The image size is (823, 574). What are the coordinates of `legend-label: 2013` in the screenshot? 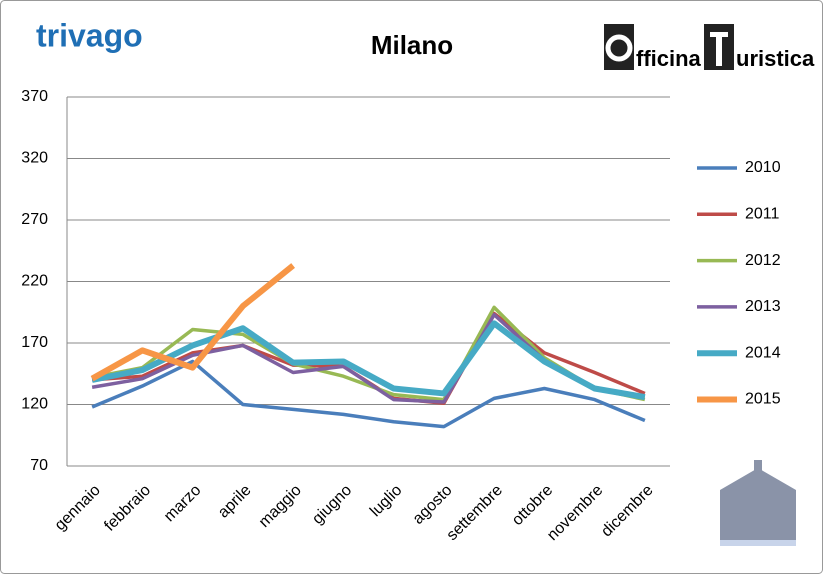 It's located at (763, 306).